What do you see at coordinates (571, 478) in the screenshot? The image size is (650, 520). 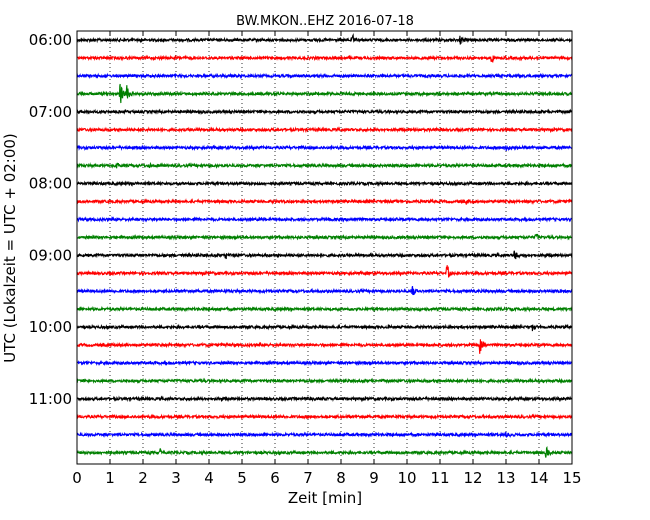 I see `x-tick-label: 15` at bounding box center [571, 478].